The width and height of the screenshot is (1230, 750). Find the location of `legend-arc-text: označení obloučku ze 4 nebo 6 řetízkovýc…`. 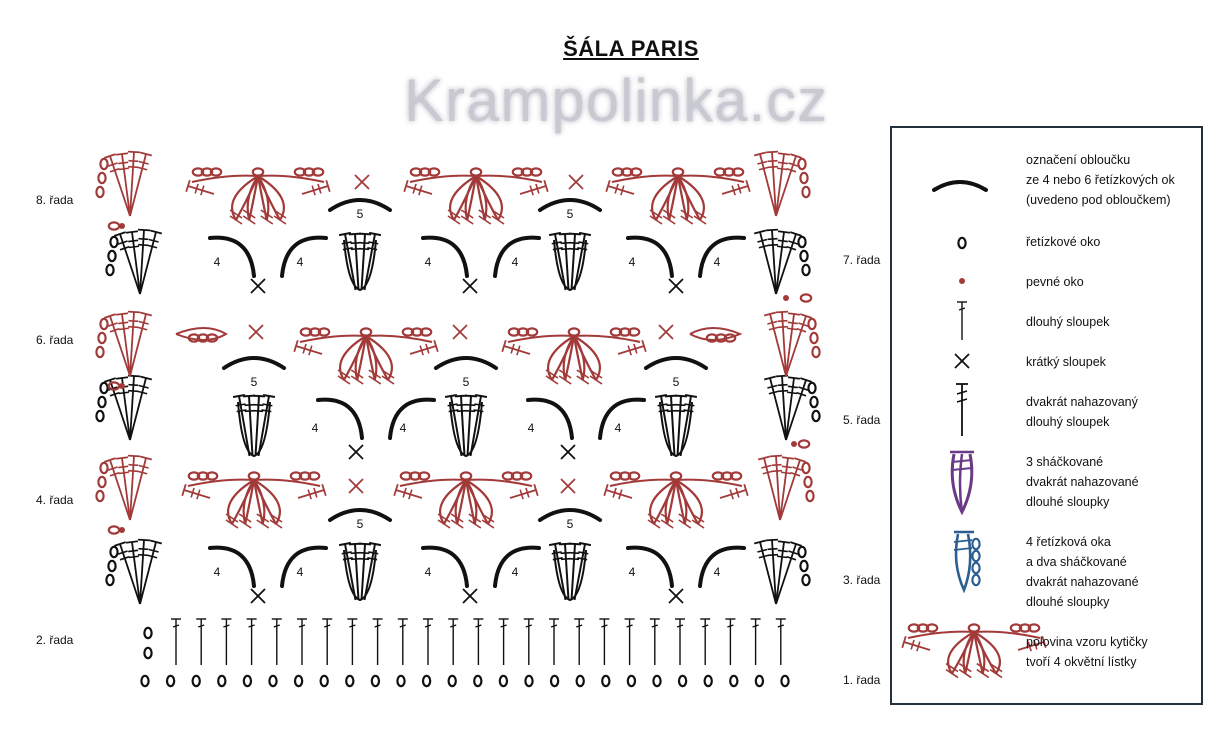

legend-arc-text: označení obloučku ze 4 nebo 6 řetízkovýc… is located at coordinates (1100, 180).